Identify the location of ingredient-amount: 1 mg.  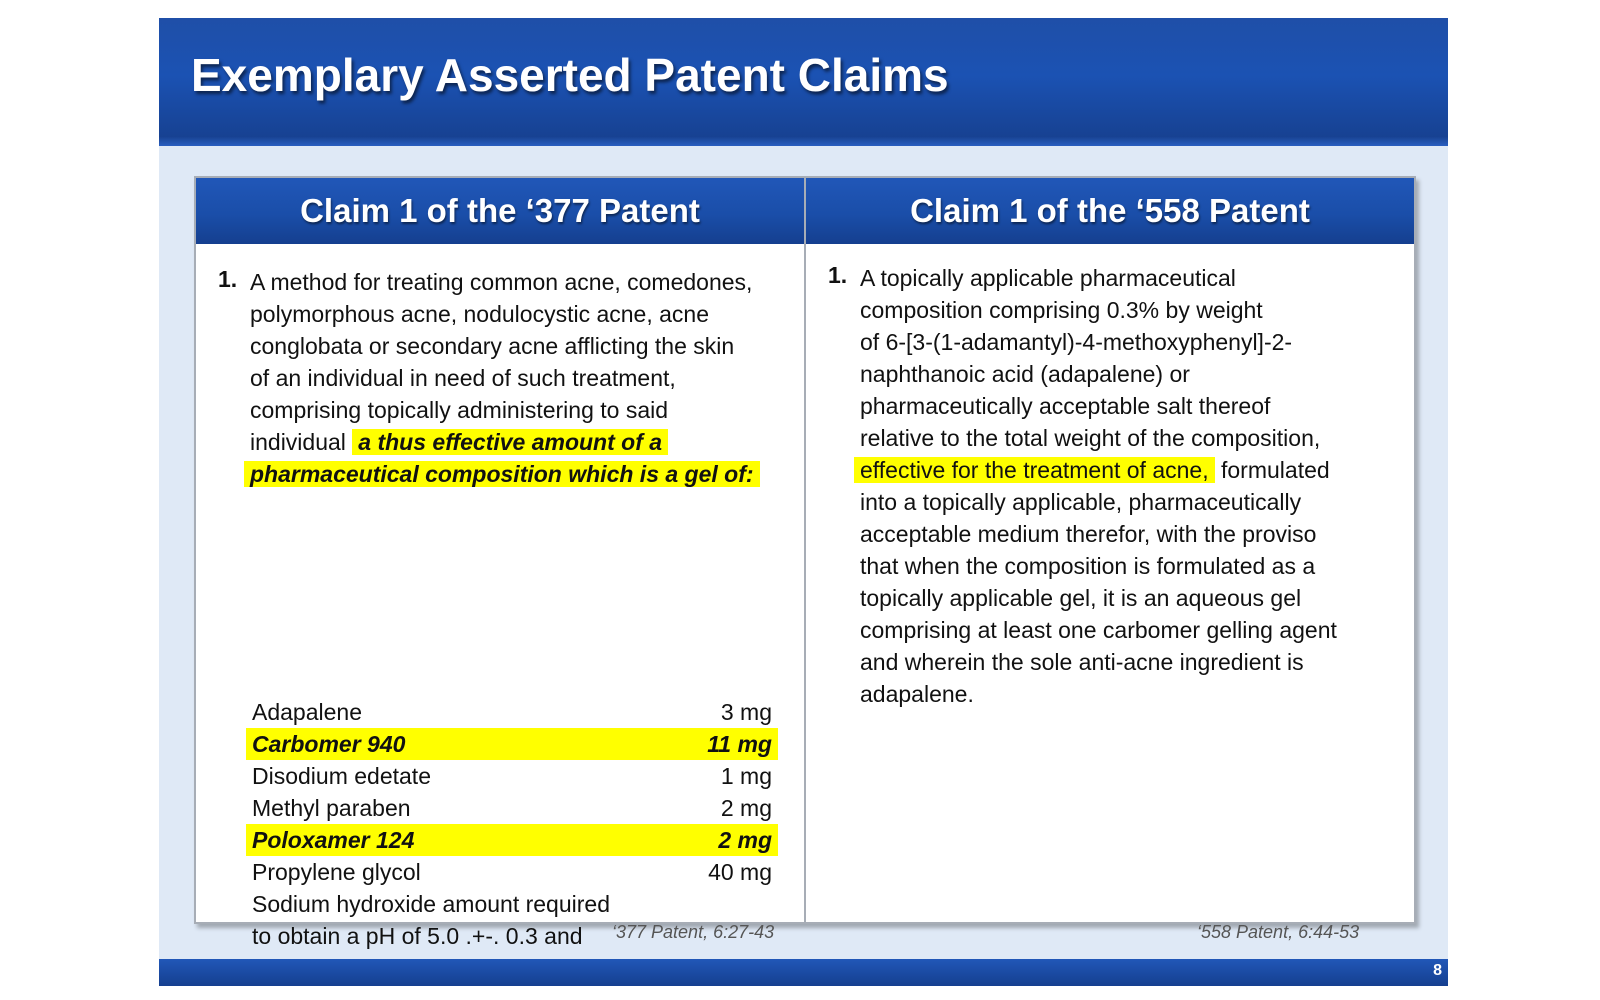
(746, 776).